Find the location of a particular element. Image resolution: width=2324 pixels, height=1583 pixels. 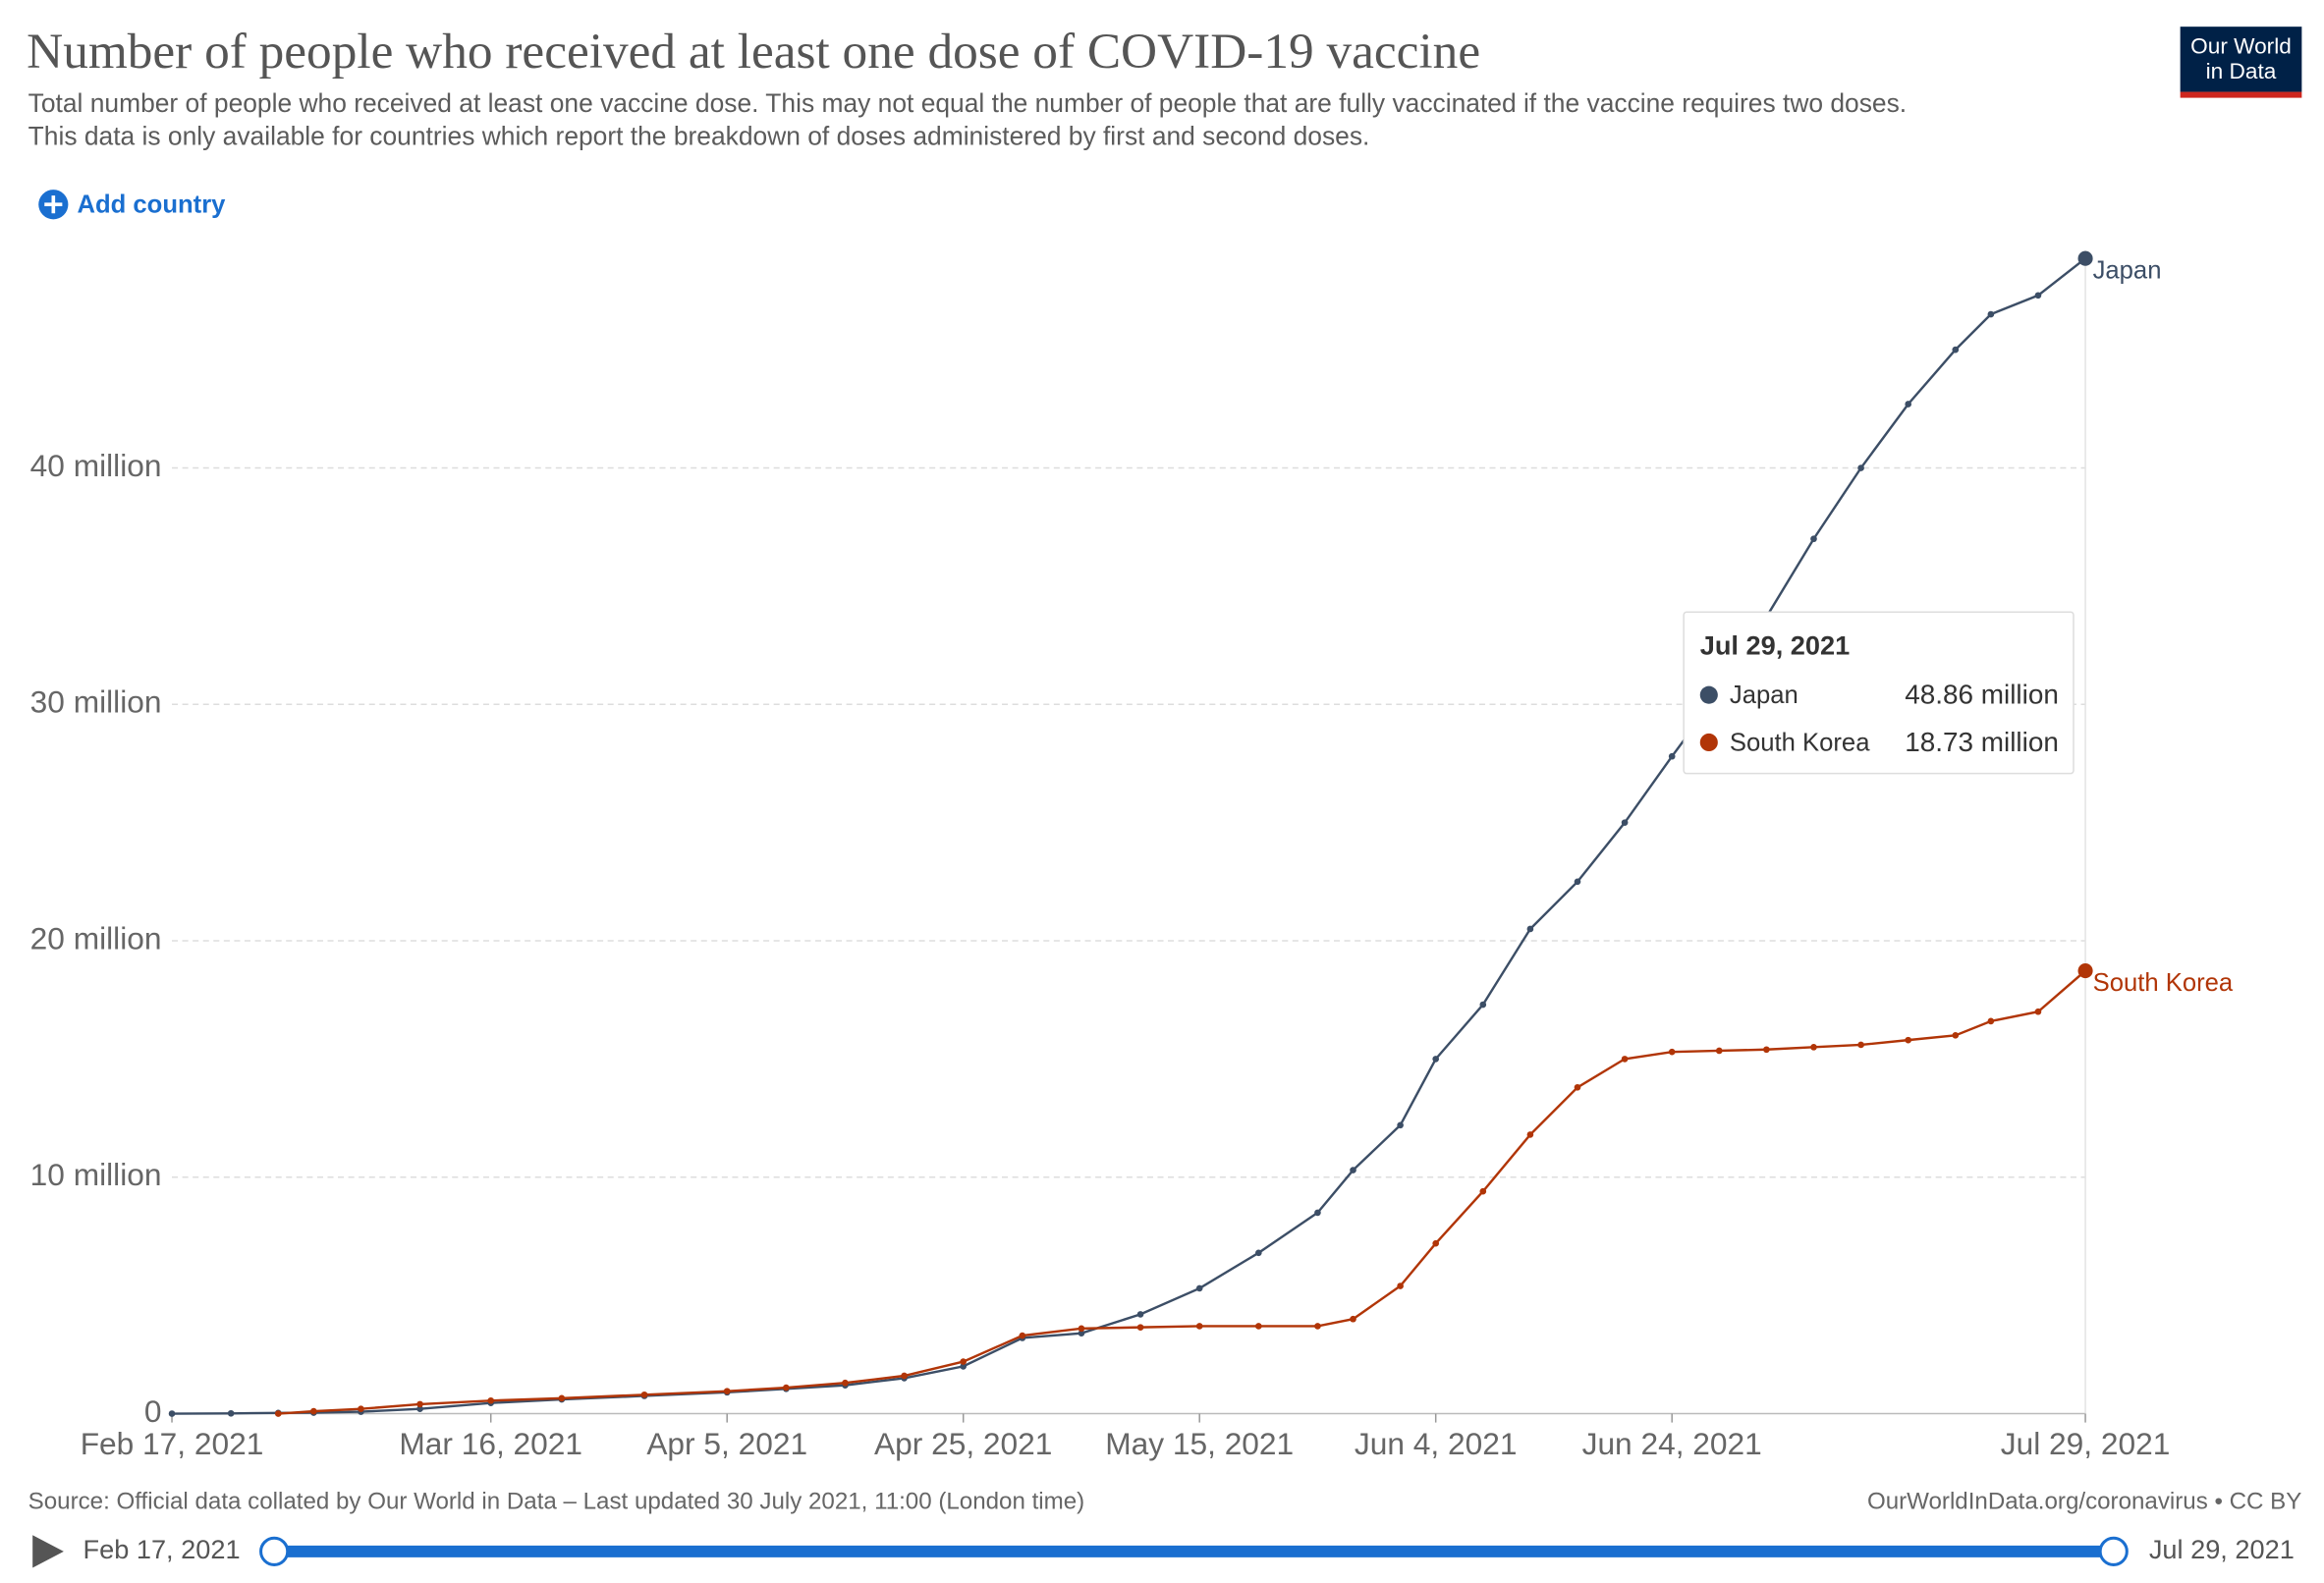

y-tick-label: 0 is located at coordinates (153, 1411).